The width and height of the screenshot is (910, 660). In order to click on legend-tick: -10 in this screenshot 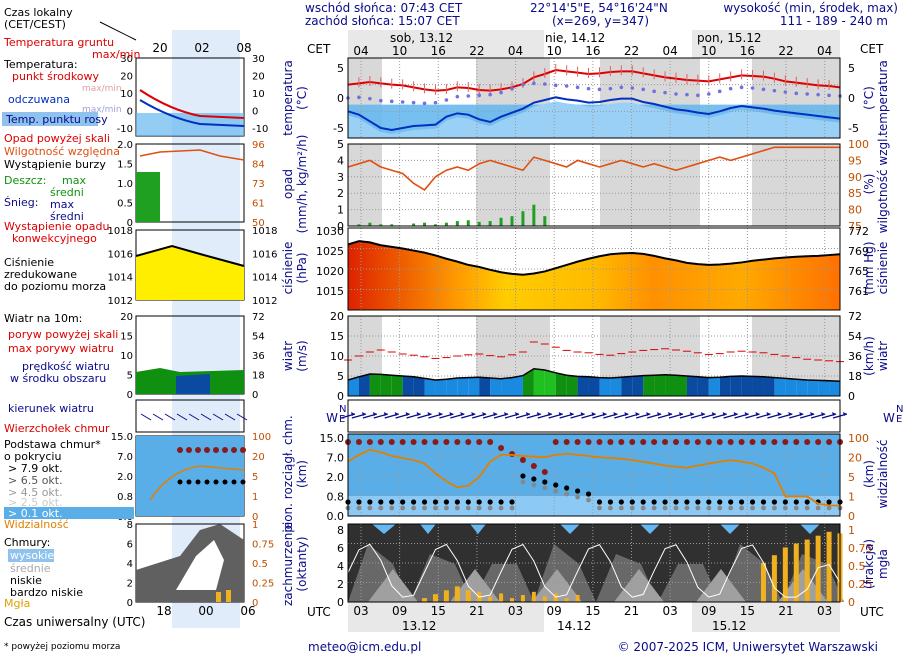, I will do `click(125, 129)`.